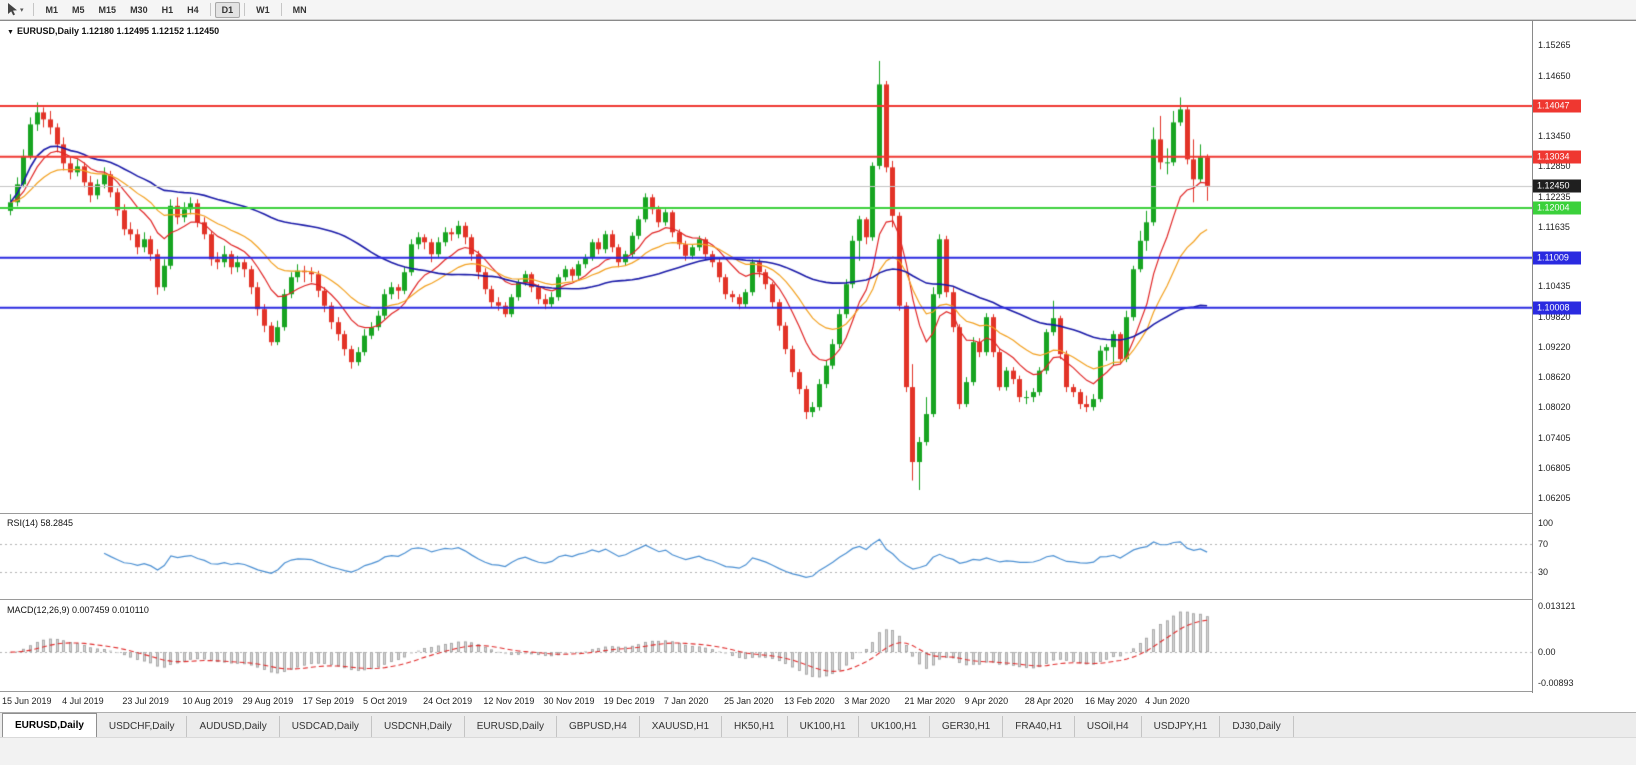 This screenshot has width=1636, height=765. Describe the element at coordinates (233, 726) in the screenshot. I see `chart-tab-audusd-daily-2: AUDUSD,Daily` at that location.